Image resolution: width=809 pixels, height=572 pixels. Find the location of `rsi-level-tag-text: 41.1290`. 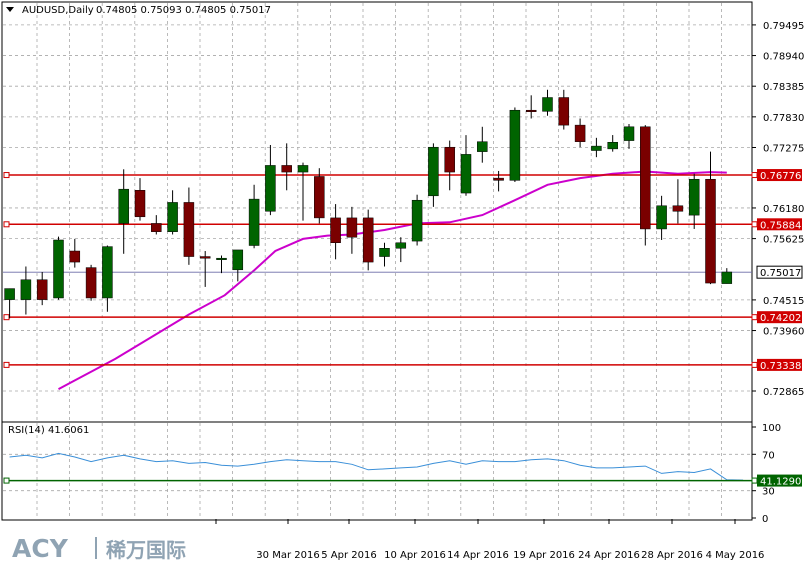

rsi-level-tag-text: 41.1290 is located at coordinates (780, 482).